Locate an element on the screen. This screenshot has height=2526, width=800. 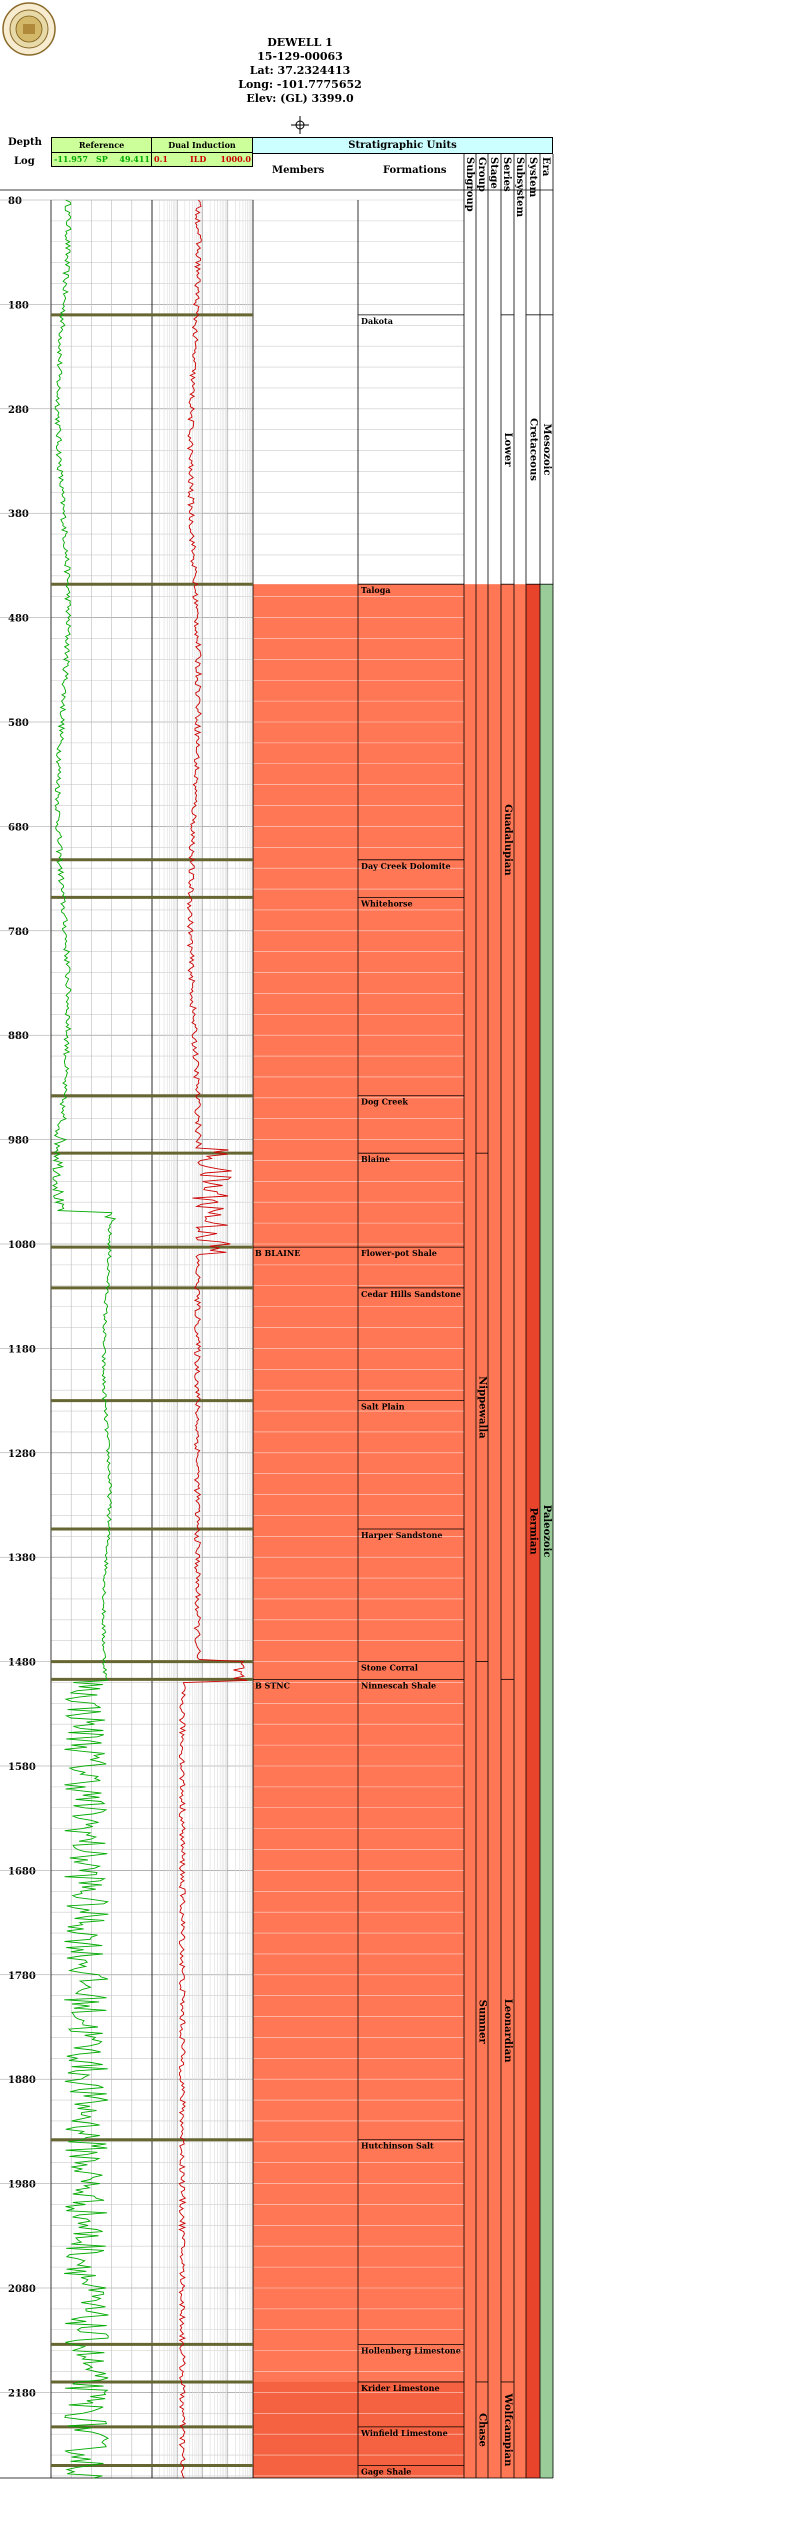
formation-label: Day Creek Dolomite is located at coordinates (406, 866).